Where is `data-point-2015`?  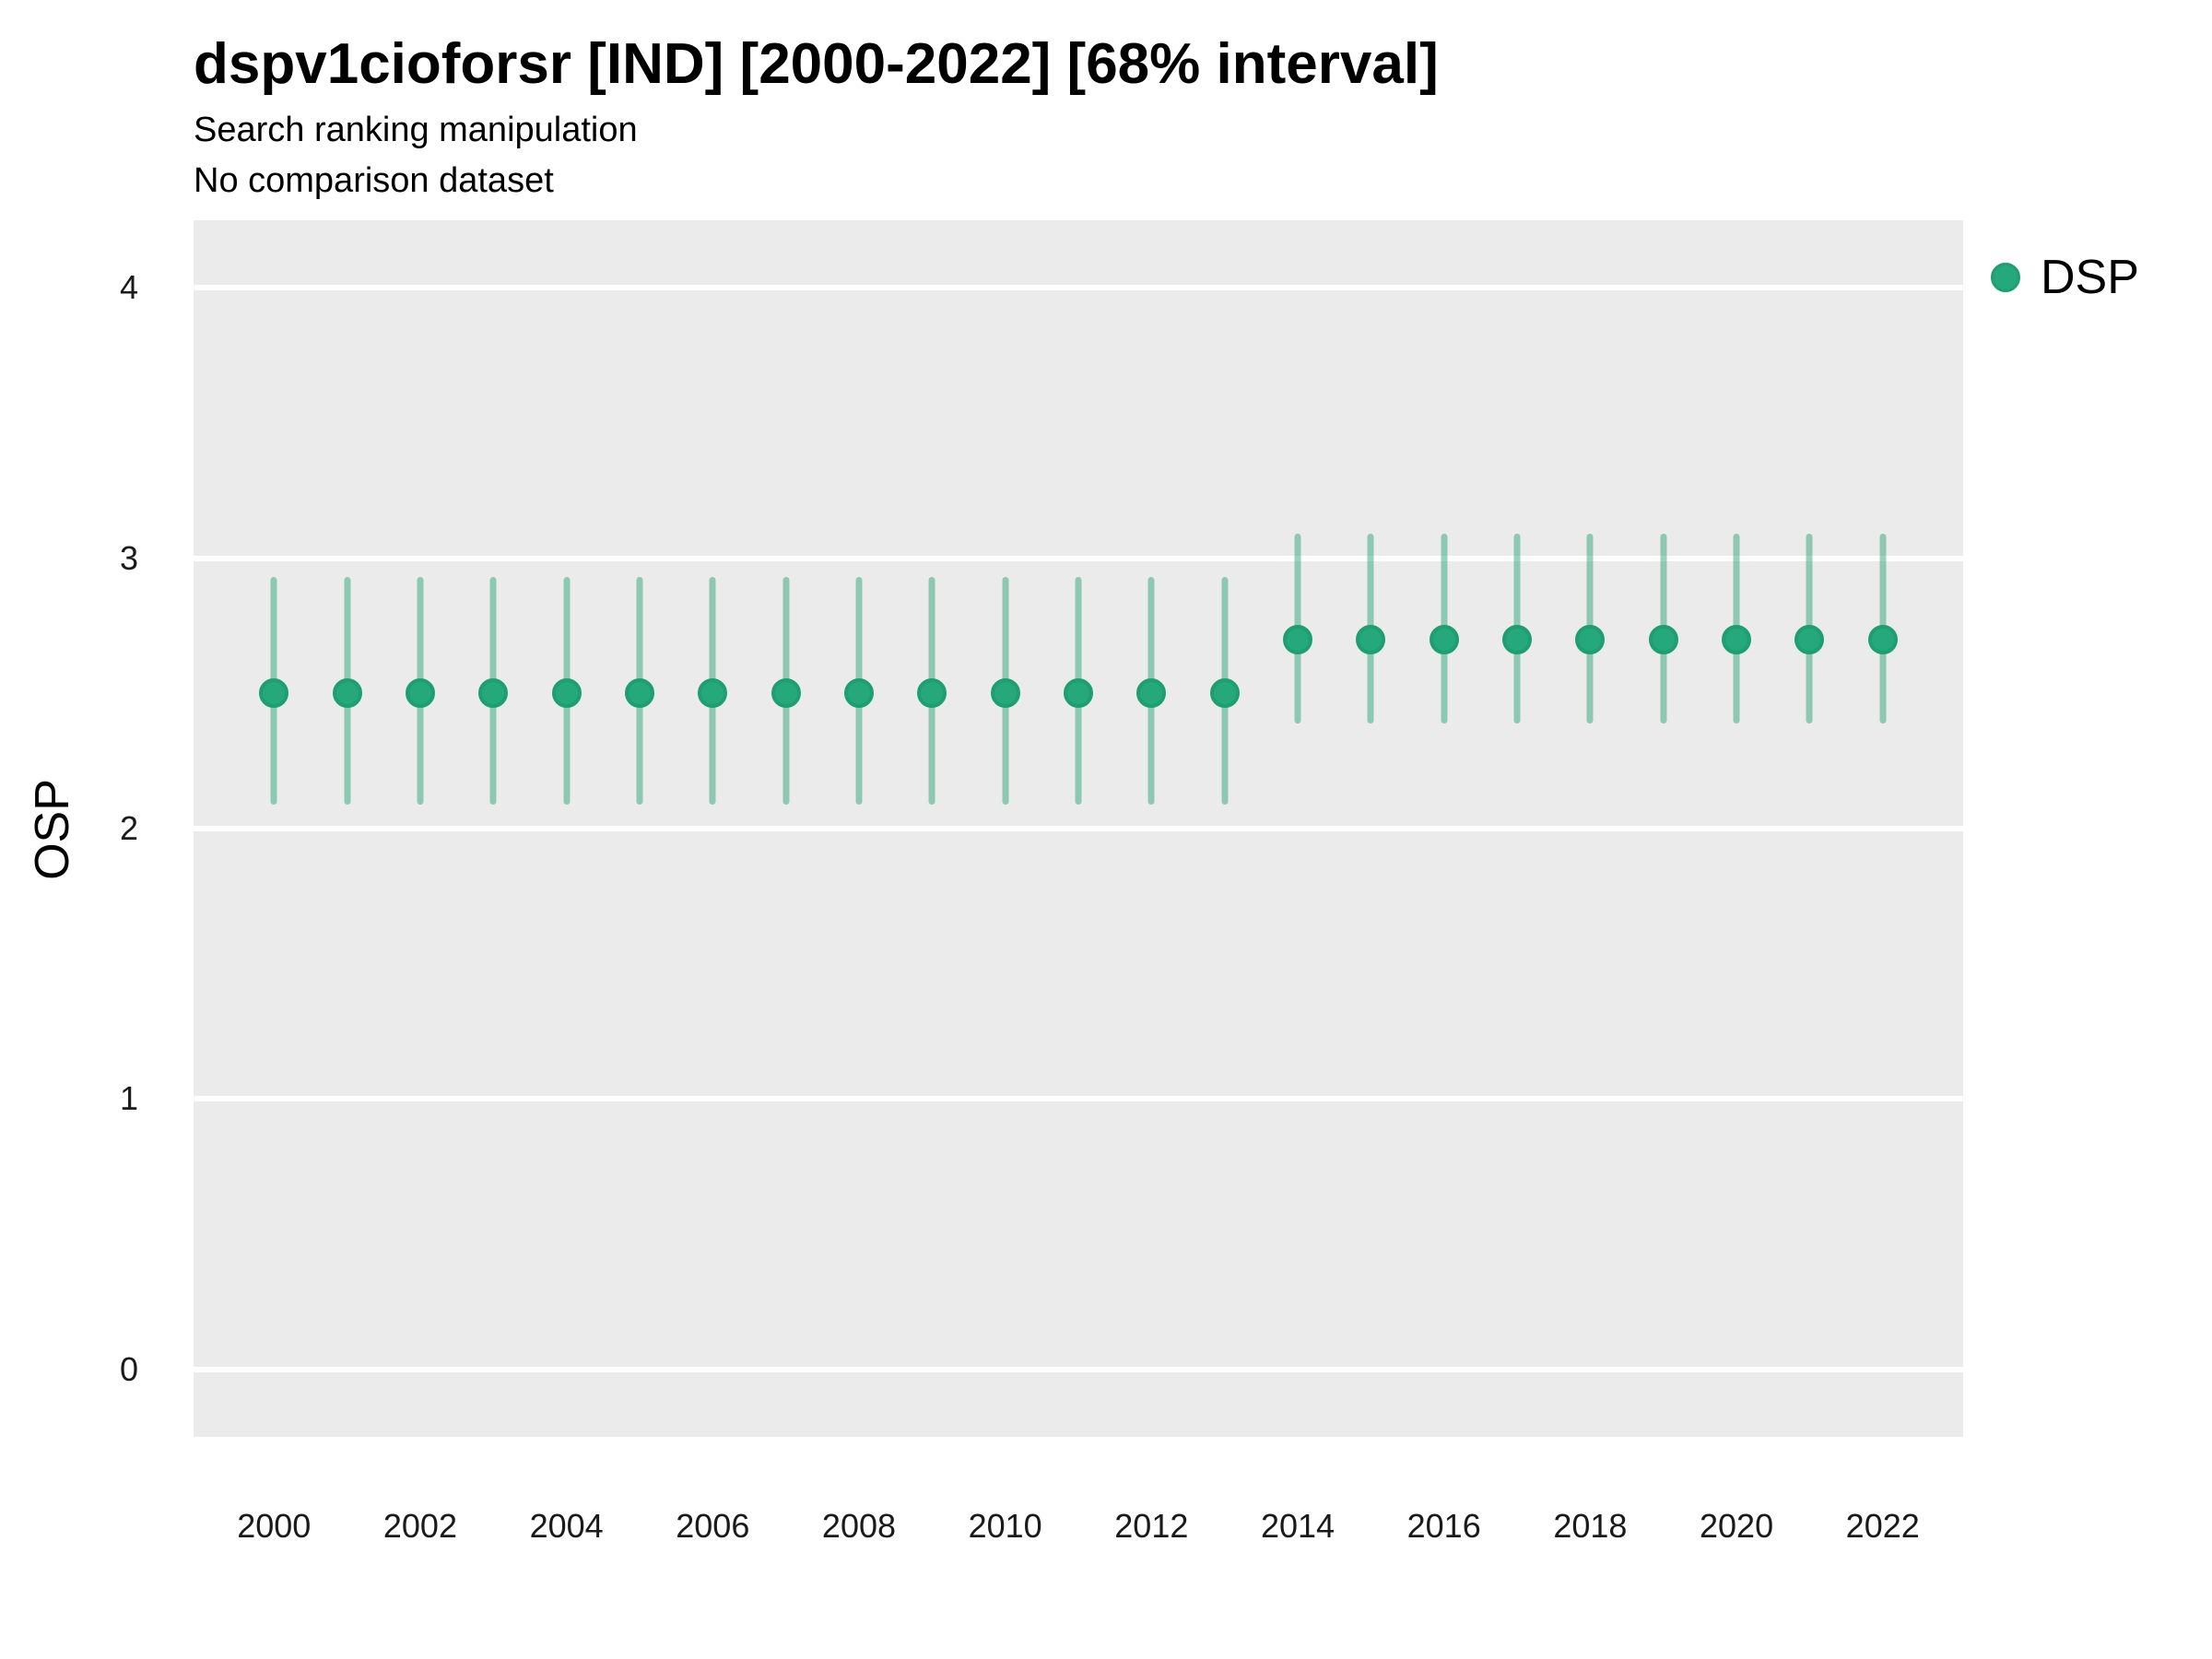
data-point-2015 is located at coordinates (1371, 639).